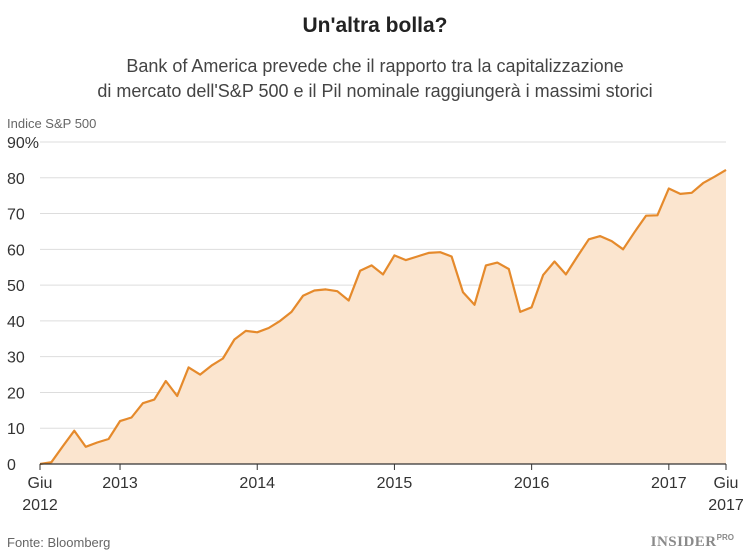 The width and height of the screenshot is (750, 555). I want to click on y-tick-label-0: 90%, so click(23, 143).